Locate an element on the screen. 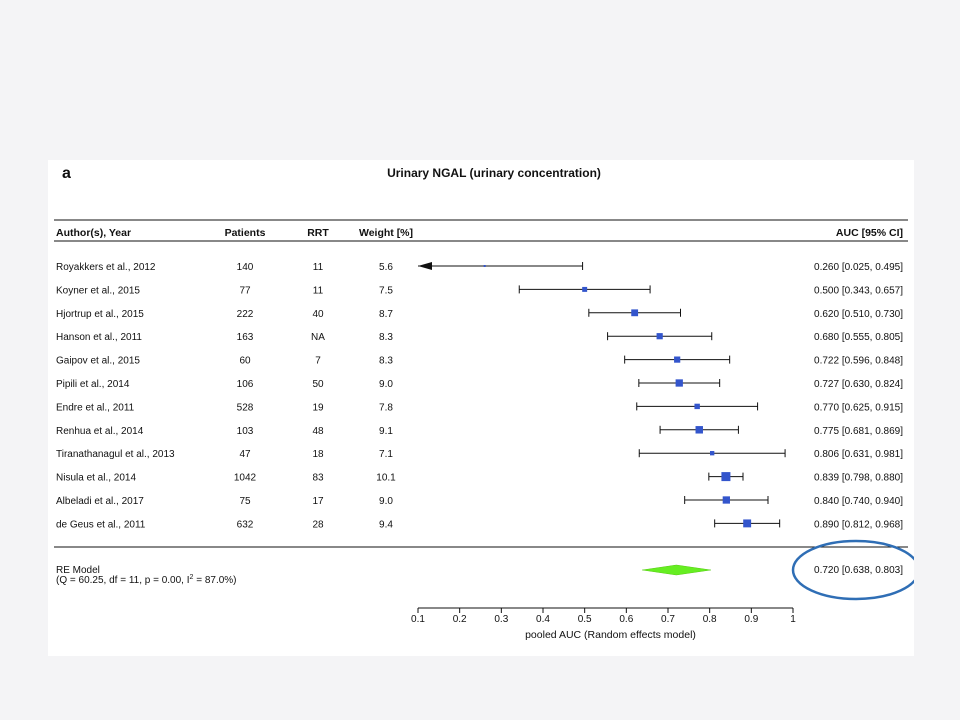 The image size is (960, 720). study-patients: 163 is located at coordinates (245, 337).